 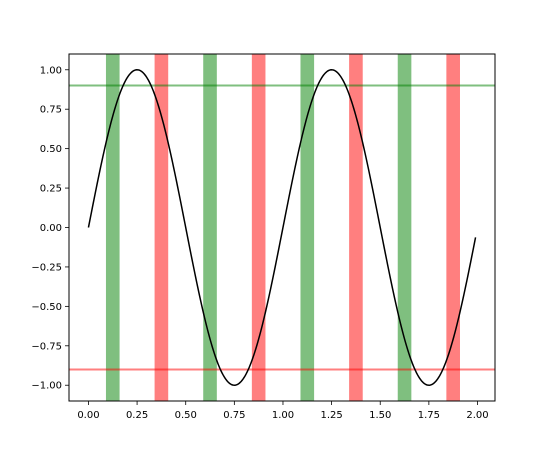 I want to click on x-tick-label: 0.00, so click(x=88, y=415).